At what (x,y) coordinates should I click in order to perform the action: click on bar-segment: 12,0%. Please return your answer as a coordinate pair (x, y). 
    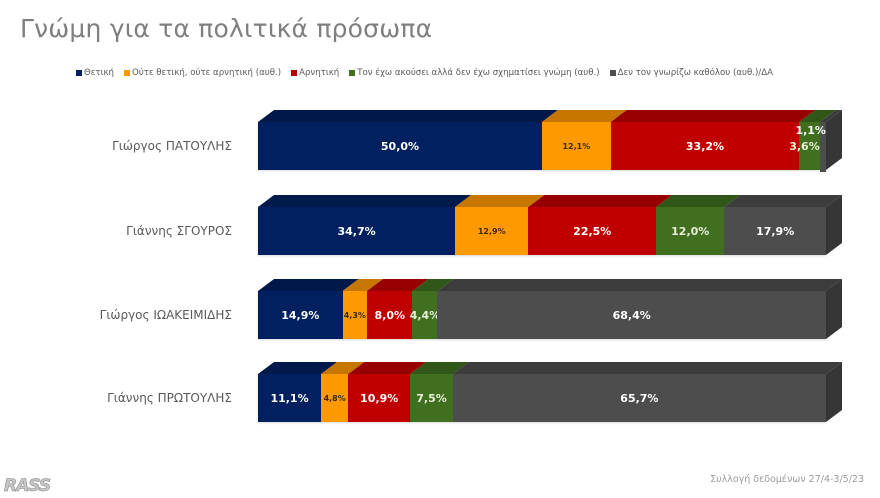
    Looking at the image, I should click on (690, 231).